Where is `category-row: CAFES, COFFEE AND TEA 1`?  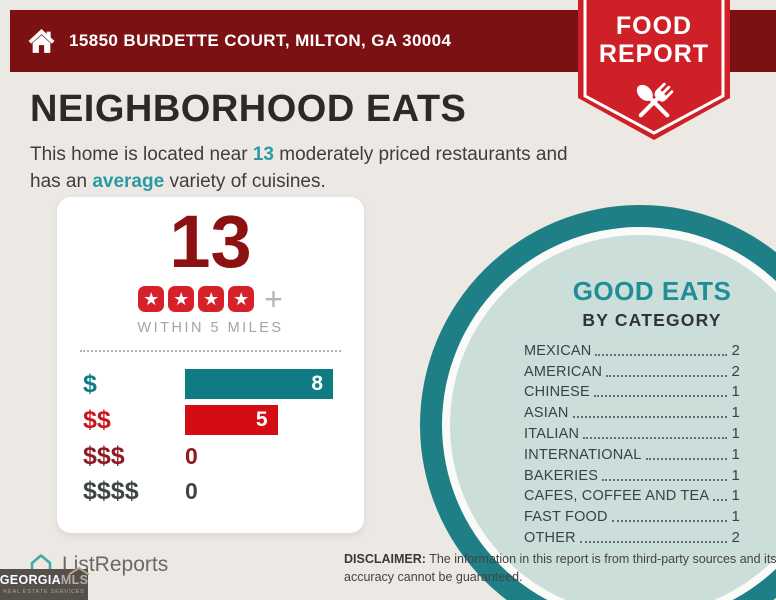
category-row: CAFES, COFFEE AND TEA 1 is located at coordinates (632, 494).